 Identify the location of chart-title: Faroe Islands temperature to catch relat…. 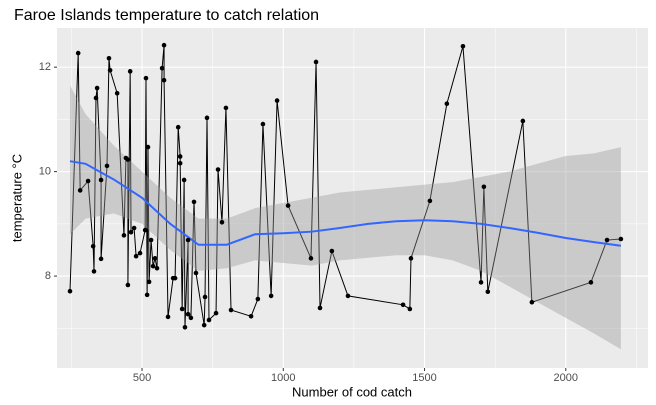
(166, 15).